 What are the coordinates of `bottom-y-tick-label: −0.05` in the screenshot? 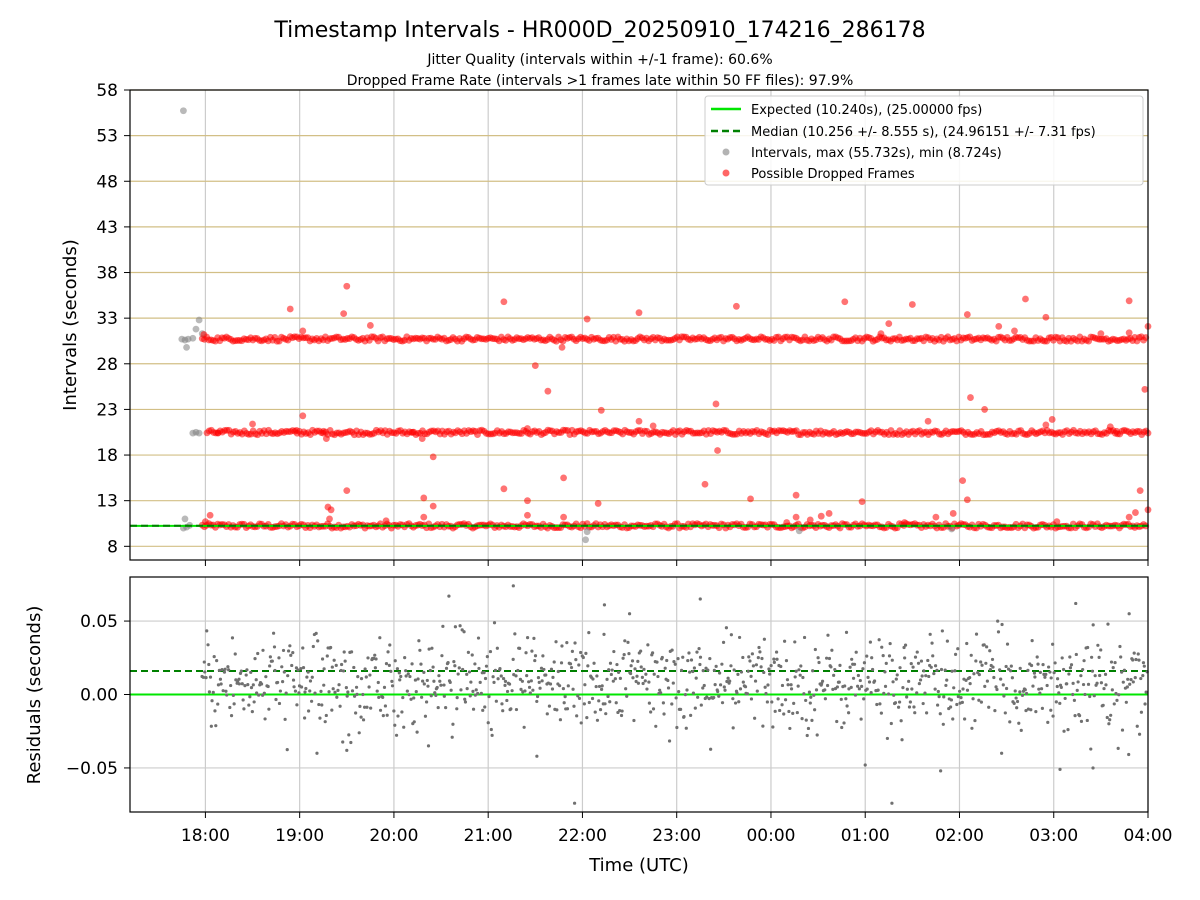 It's located at (92, 769).